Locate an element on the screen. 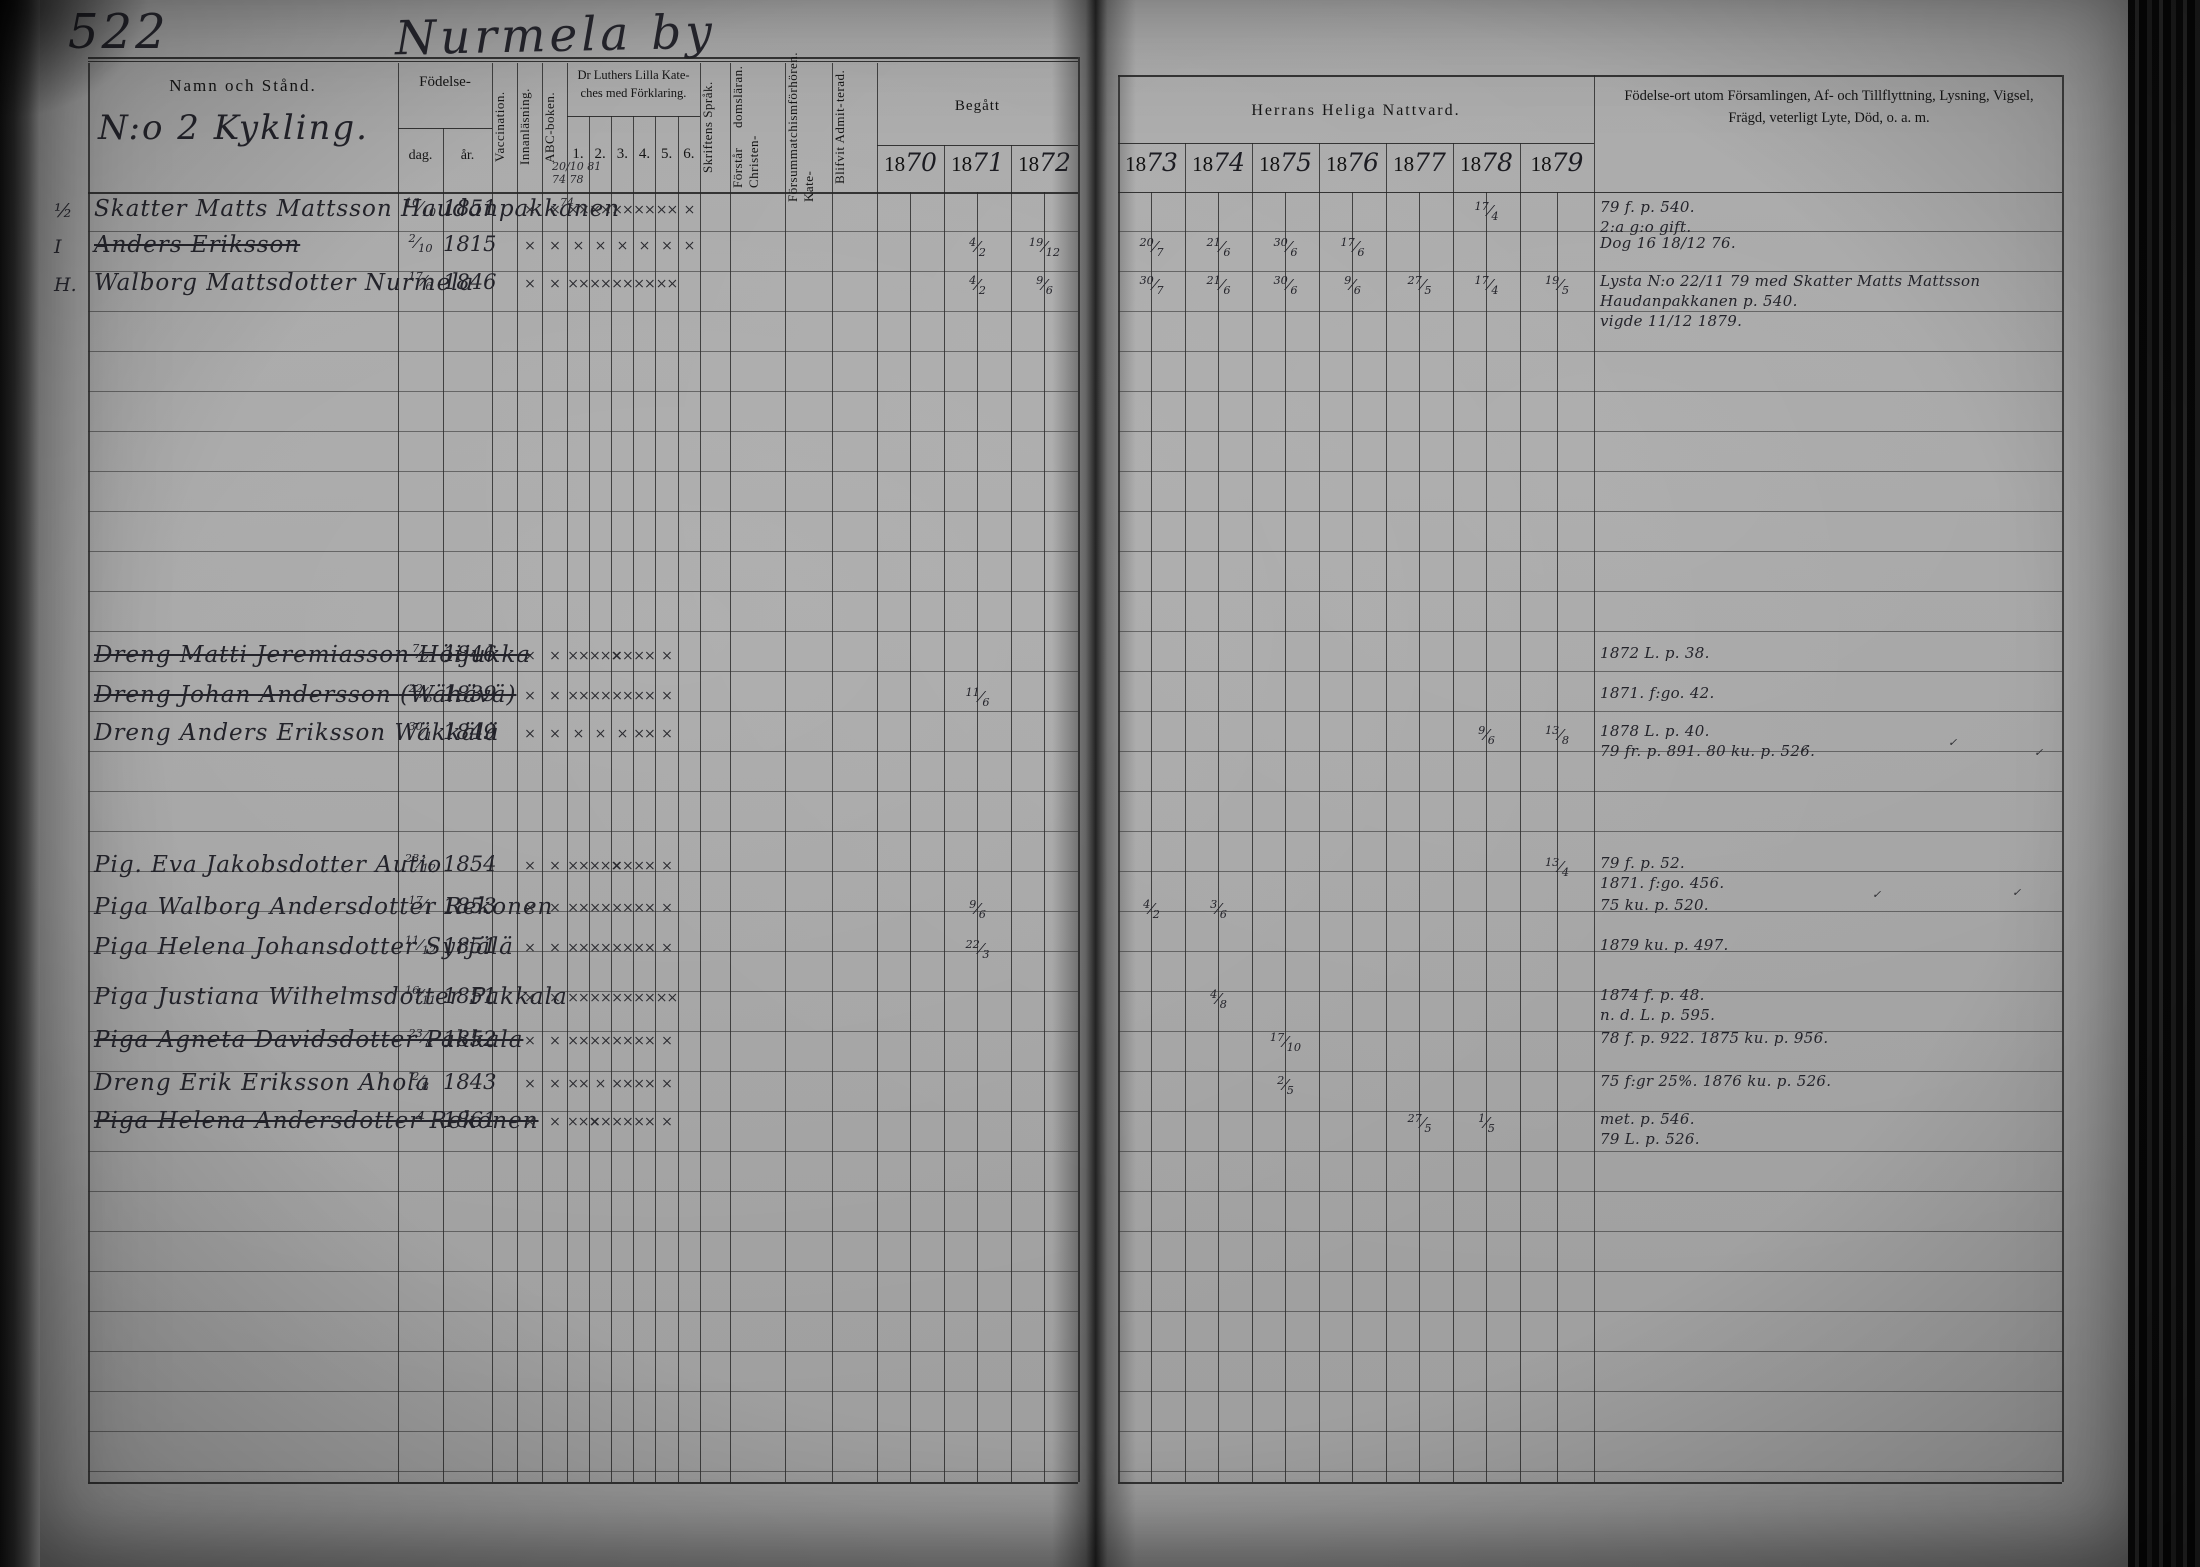  col-header-nattvard: Herrans Heliga Nattvard. is located at coordinates (1356, 110).